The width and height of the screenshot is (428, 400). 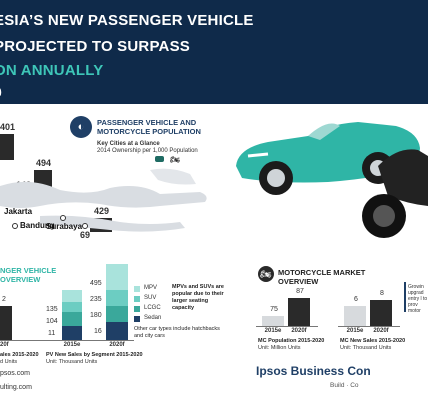 I want to click on indonesia-map, so click(x=103, y=200).